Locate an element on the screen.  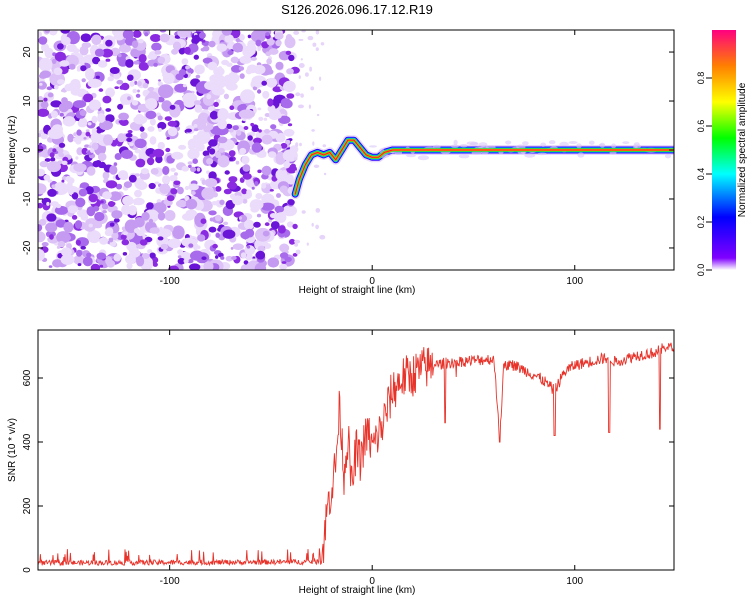
top-y-tick-label: 20 is located at coordinates (27, 52).